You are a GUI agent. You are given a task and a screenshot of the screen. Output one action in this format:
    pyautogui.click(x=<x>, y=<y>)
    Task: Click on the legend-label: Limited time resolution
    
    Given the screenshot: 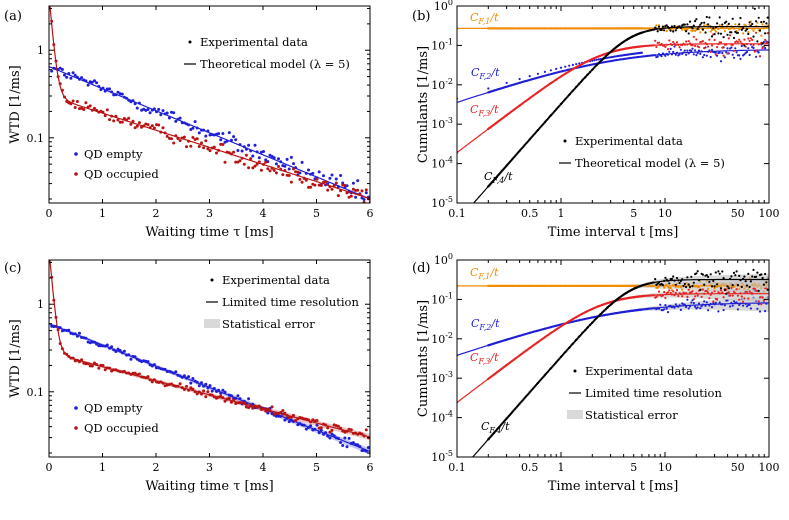 What is the action you would take?
    pyautogui.click(x=290, y=302)
    